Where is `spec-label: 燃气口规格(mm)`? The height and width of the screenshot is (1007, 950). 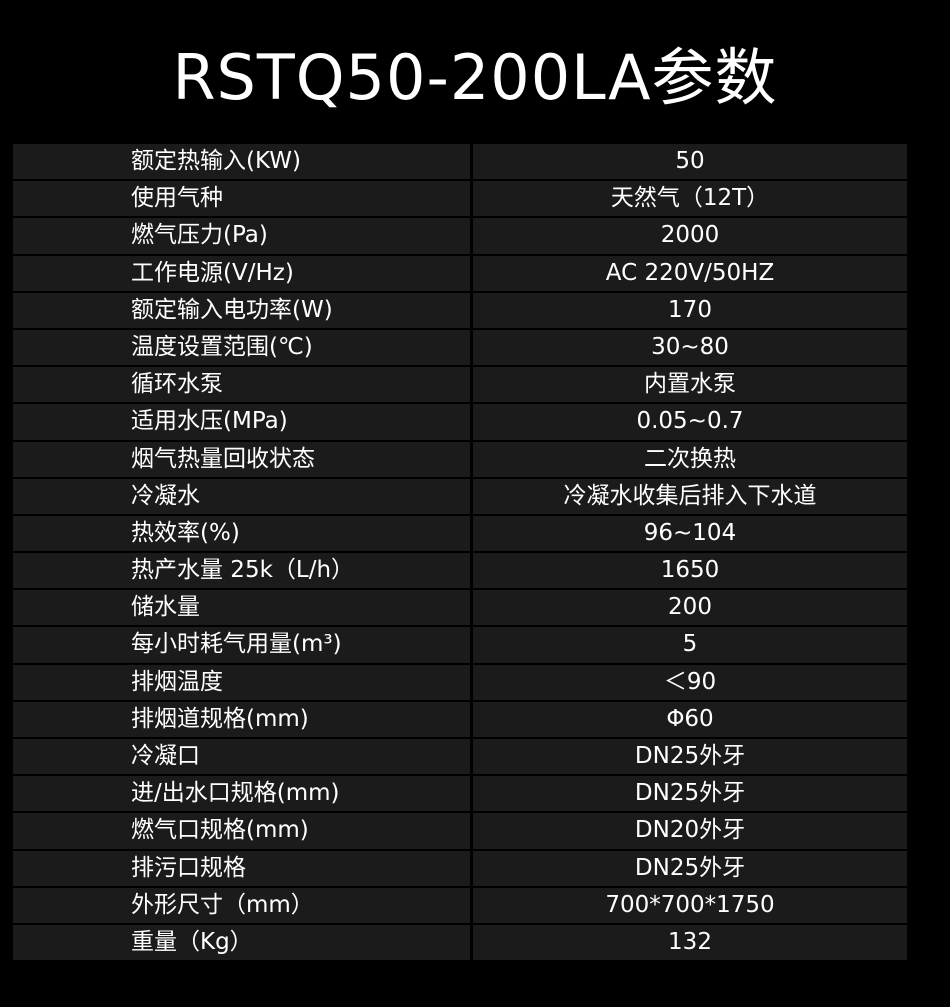 spec-label: 燃气口规格(mm) is located at coordinates (241, 831).